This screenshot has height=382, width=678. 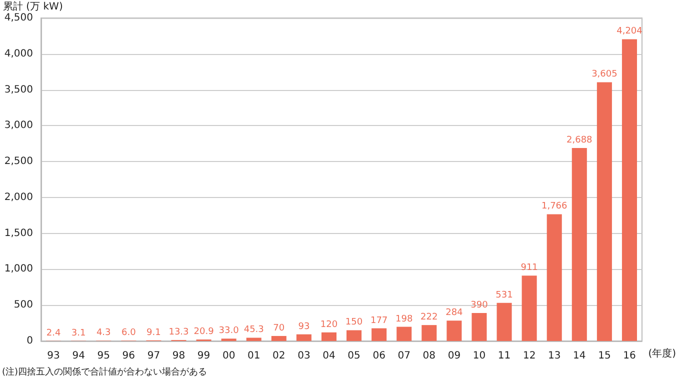 What do you see at coordinates (504, 295) in the screenshot?
I see `data-label: 531` at bounding box center [504, 295].